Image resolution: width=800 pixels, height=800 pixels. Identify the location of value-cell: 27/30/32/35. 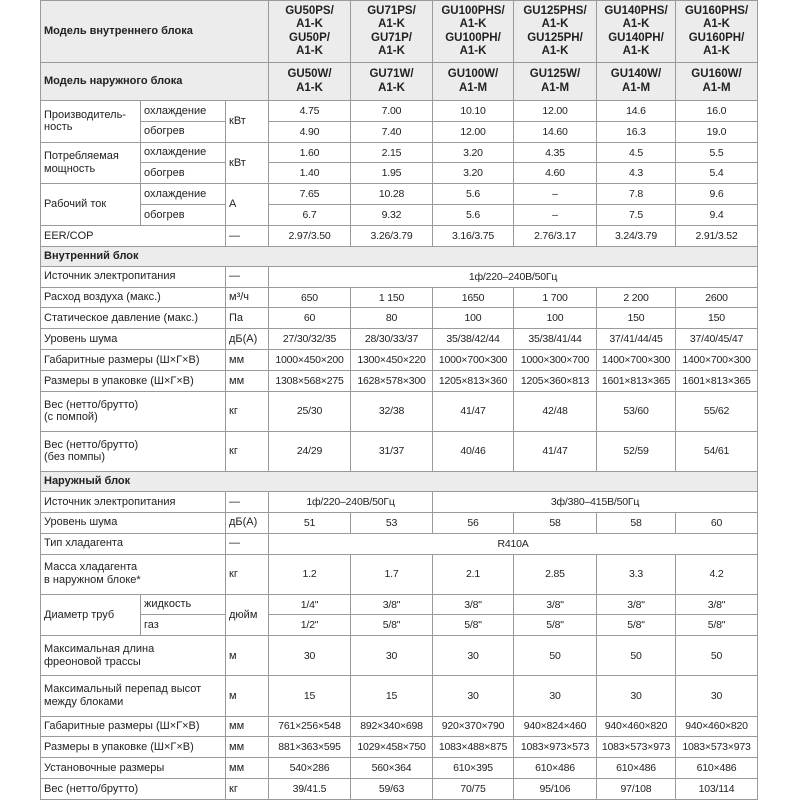
(309, 339).